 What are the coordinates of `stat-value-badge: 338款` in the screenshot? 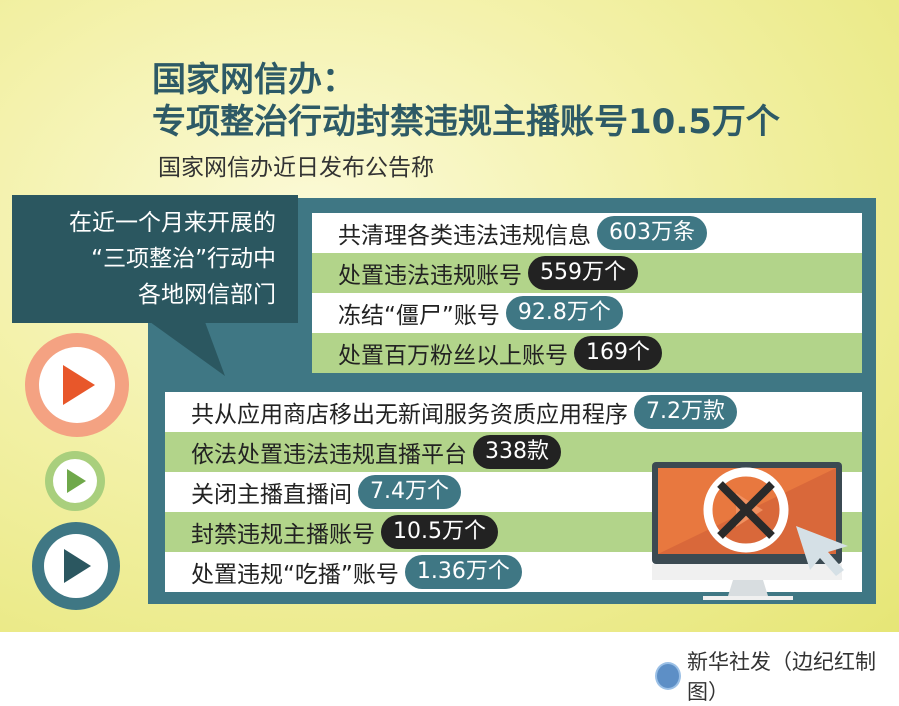 It's located at (517, 452).